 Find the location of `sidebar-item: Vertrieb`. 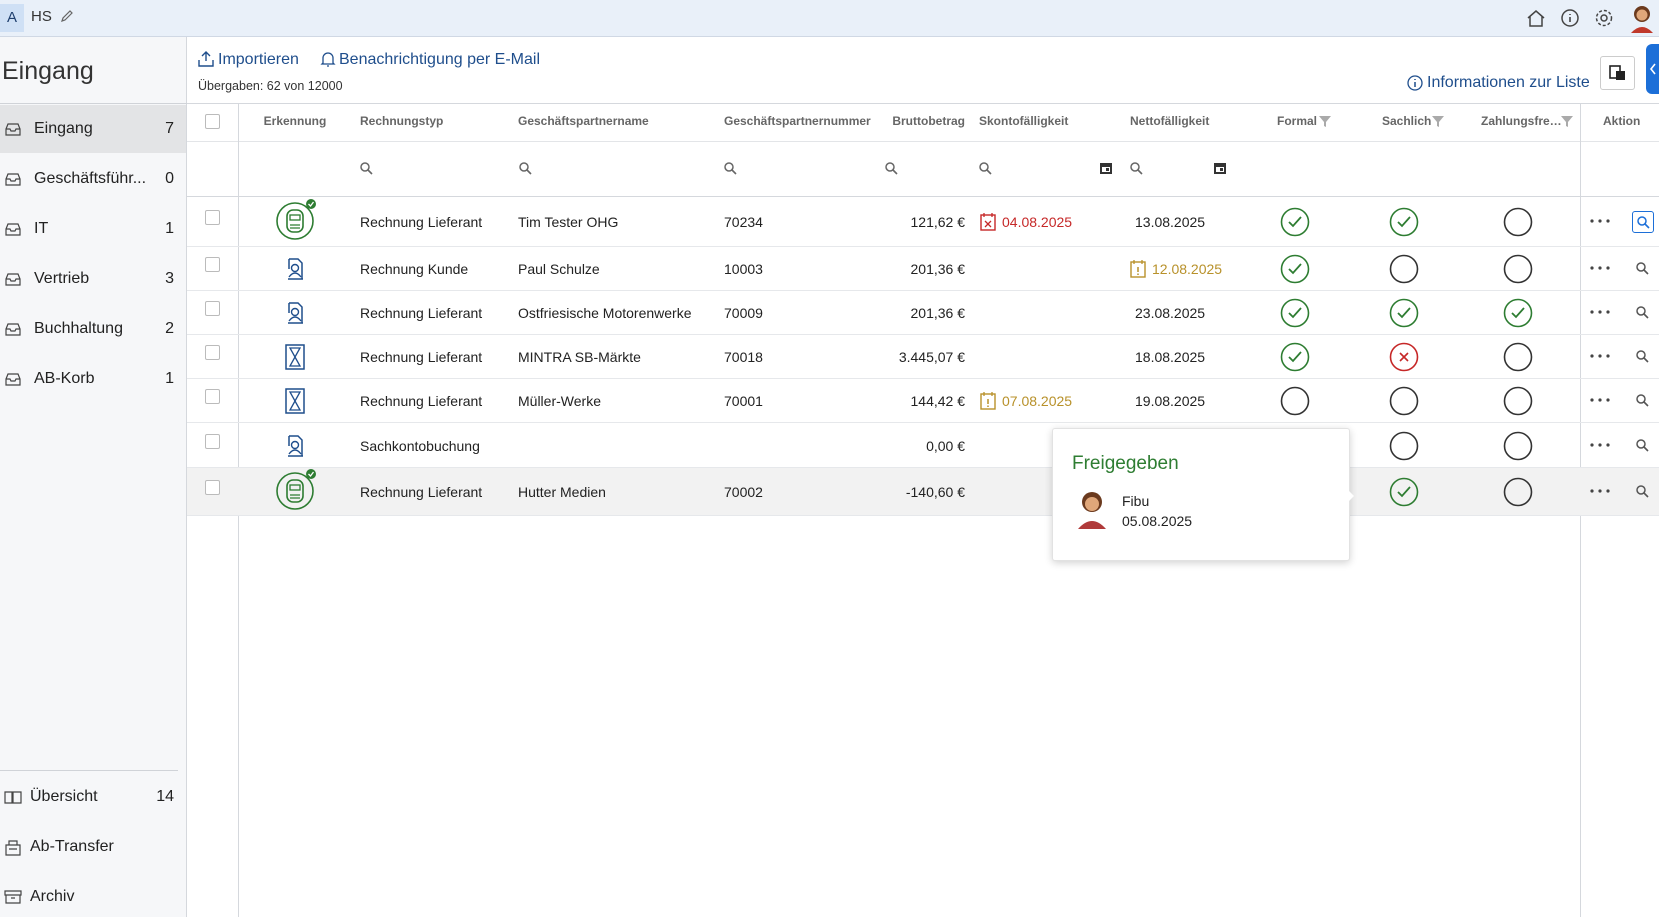

sidebar-item: Vertrieb is located at coordinates (62, 278).